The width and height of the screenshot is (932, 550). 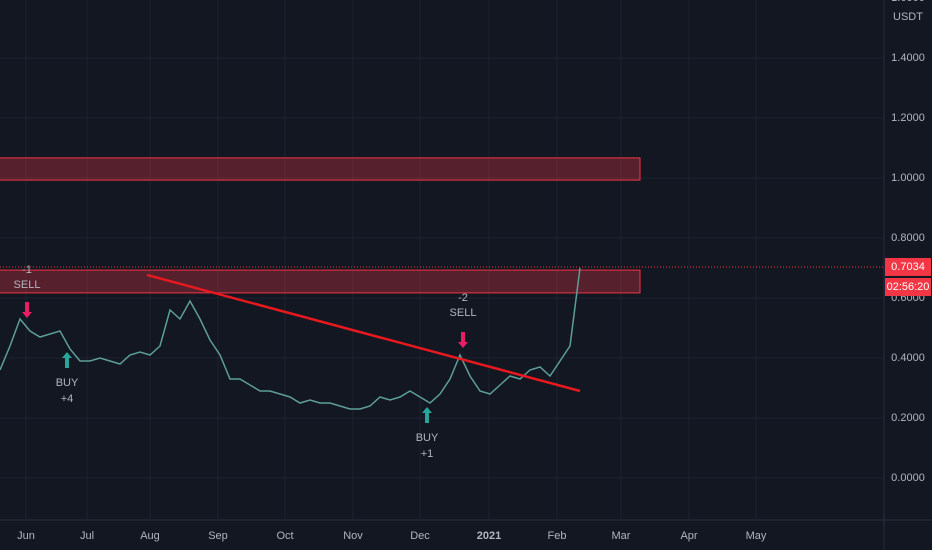 I want to click on signal-qty: +4, so click(x=67, y=399).